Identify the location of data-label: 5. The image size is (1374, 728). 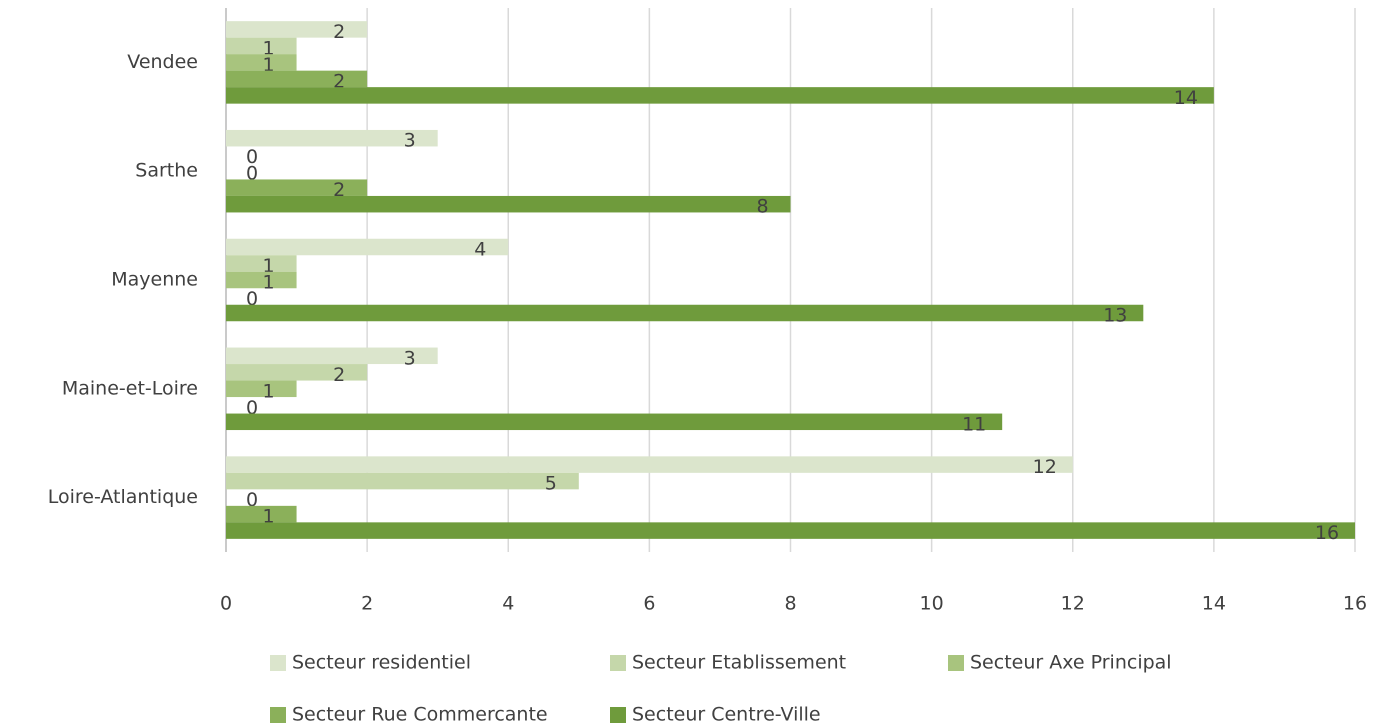
(551, 484).